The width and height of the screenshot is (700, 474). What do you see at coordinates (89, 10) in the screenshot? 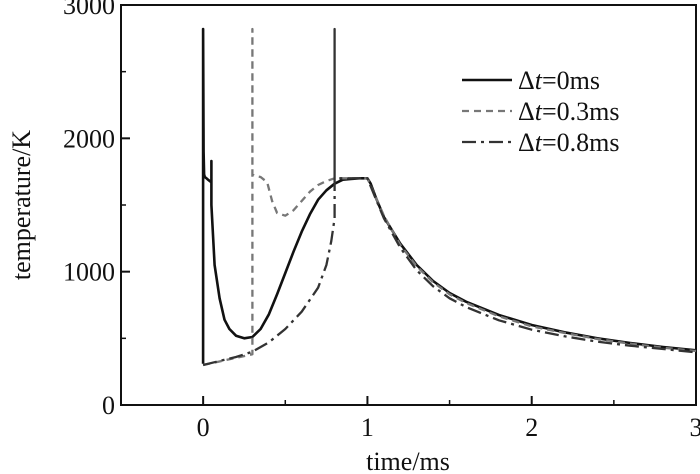
I see `y-tick-label: 3000` at bounding box center [89, 10].